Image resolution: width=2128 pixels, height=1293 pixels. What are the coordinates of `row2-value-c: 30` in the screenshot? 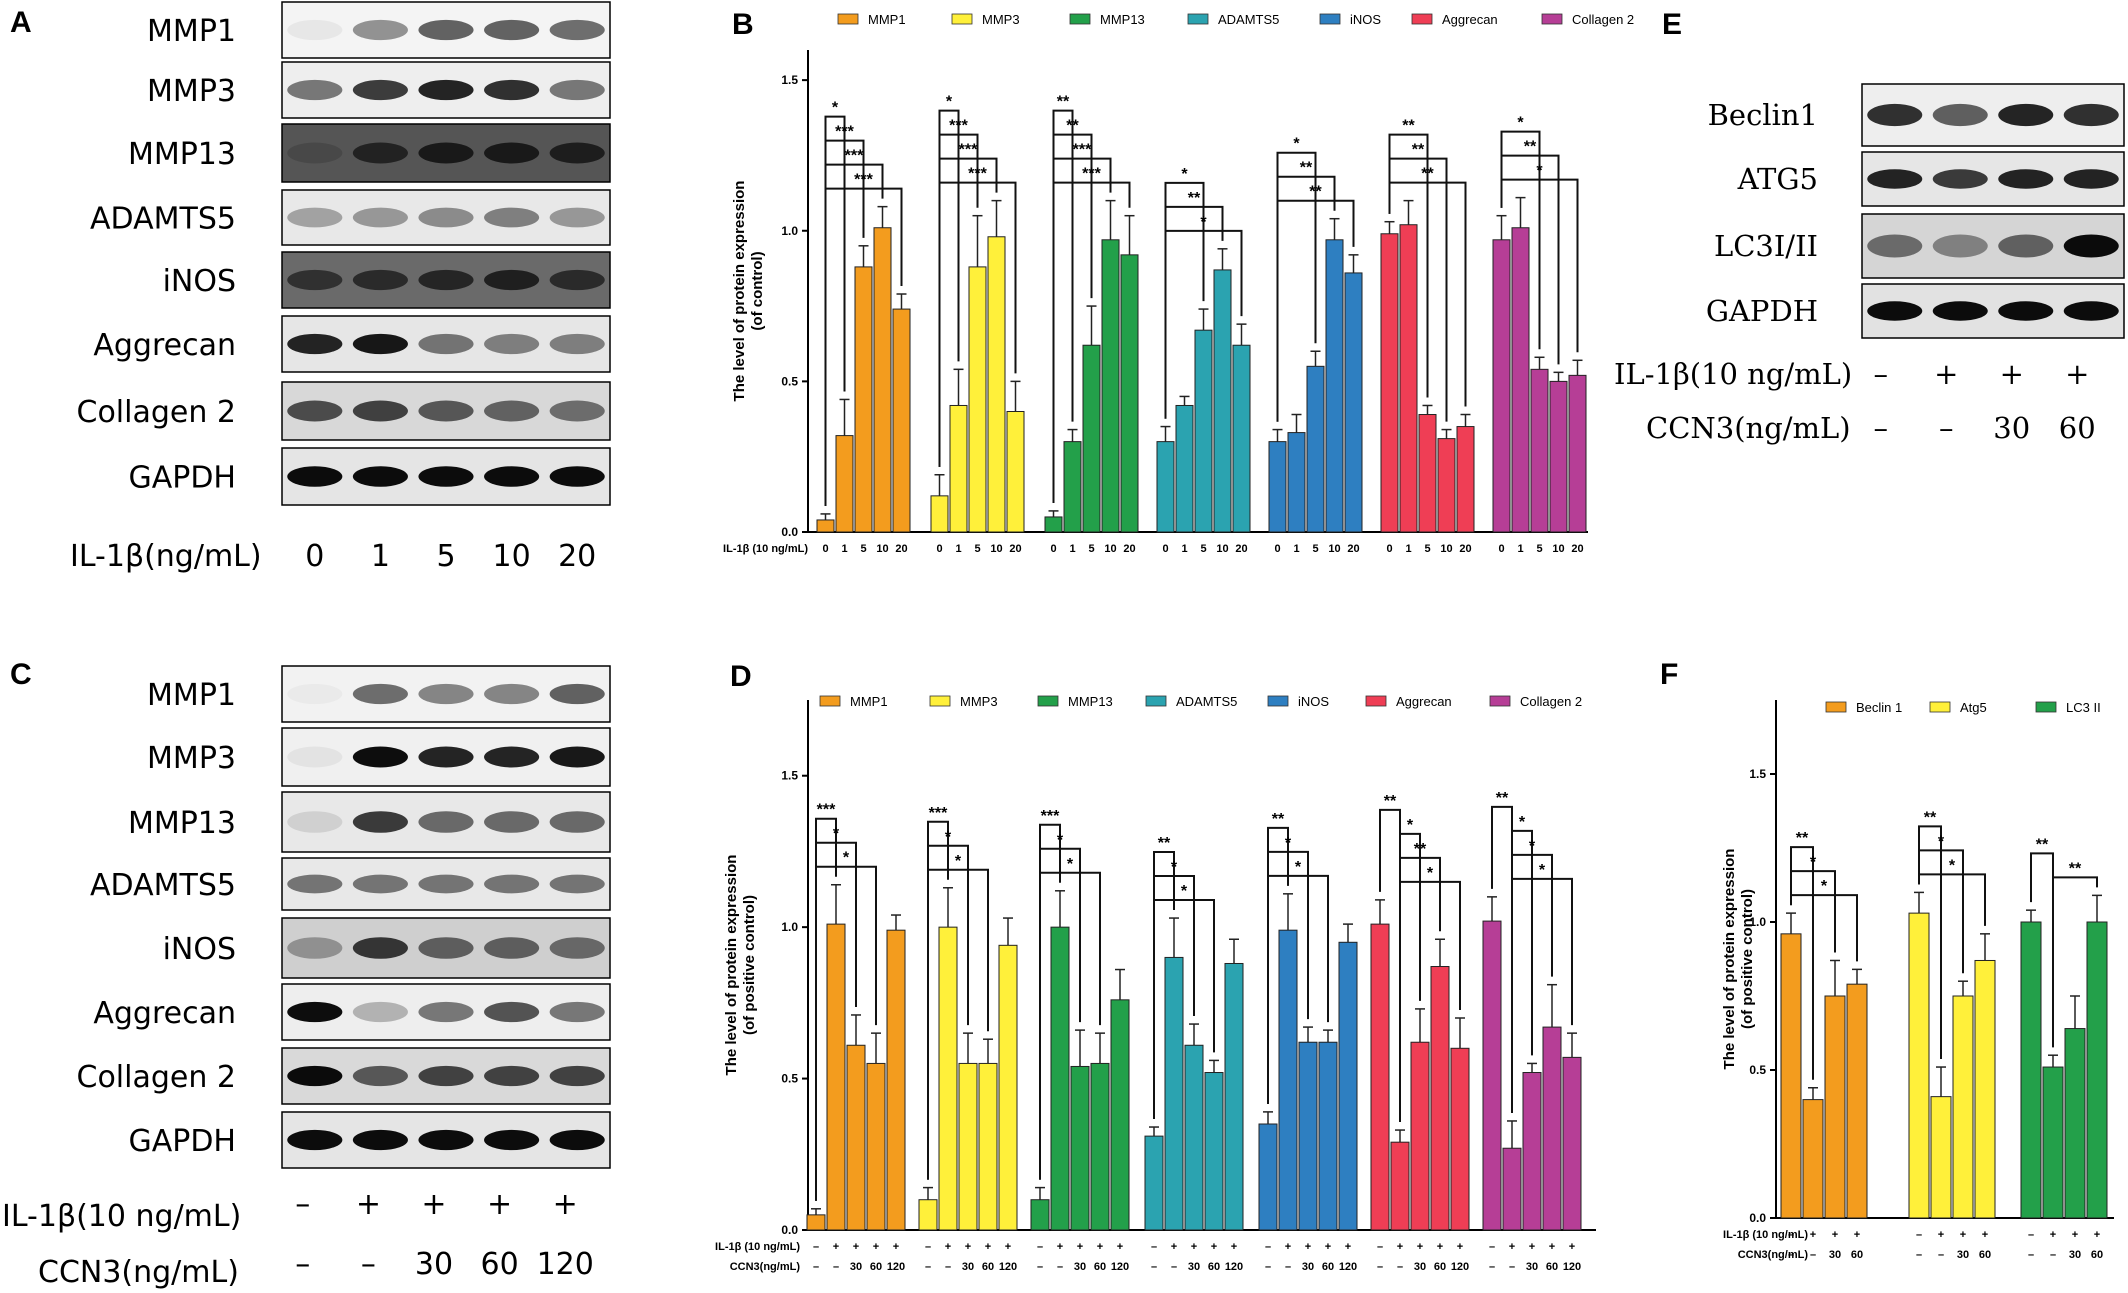 It's located at (434, 1264).